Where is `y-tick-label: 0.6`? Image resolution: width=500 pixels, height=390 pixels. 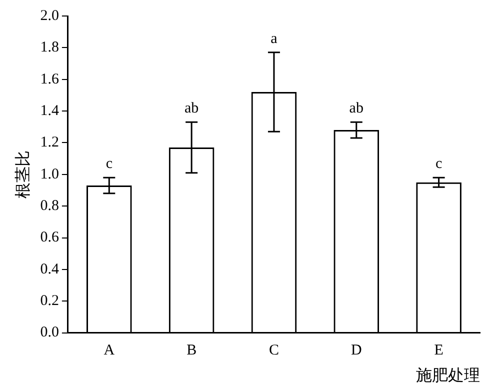 y-tick-label: 0.6 is located at coordinates (50, 238).